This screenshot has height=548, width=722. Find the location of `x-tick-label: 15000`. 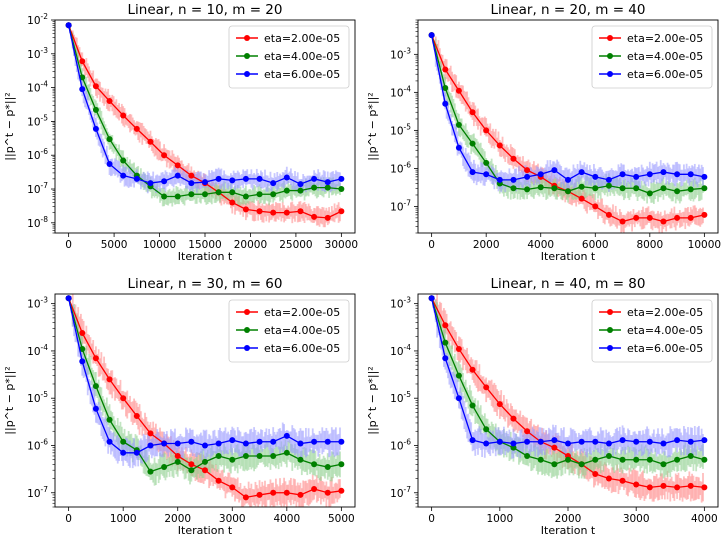

x-tick-label: 15000 is located at coordinates (204, 245).